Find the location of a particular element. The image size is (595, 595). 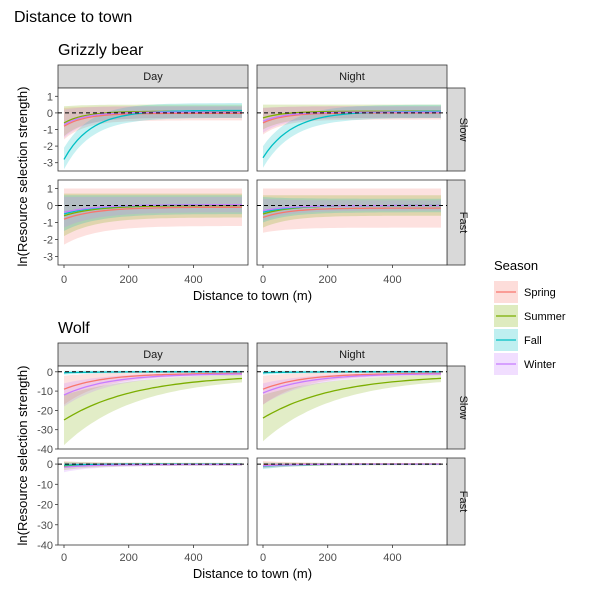

legend: Season Spring Summer Fall Winter is located at coordinates (530, 316).